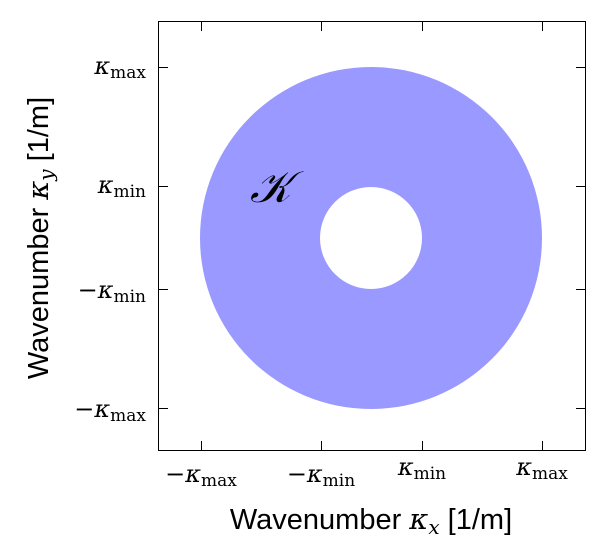 Image resolution: width=607 pixels, height=554 pixels. What do you see at coordinates (112, 291) in the screenshot?
I see `y-tick-label-neg-min: −κmin` at bounding box center [112, 291].